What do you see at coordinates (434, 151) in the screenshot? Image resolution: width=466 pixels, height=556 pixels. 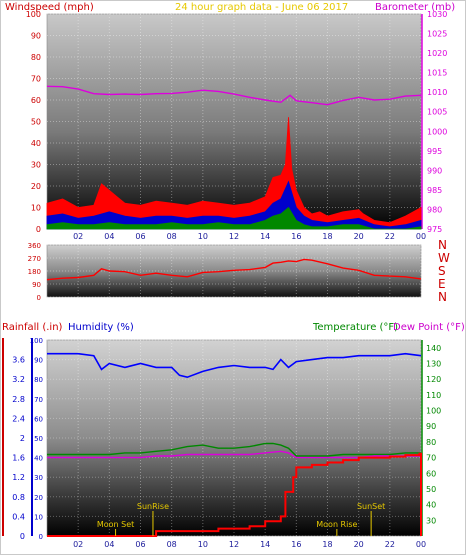 I see `barometer-tick-label: 995` at bounding box center [434, 151].